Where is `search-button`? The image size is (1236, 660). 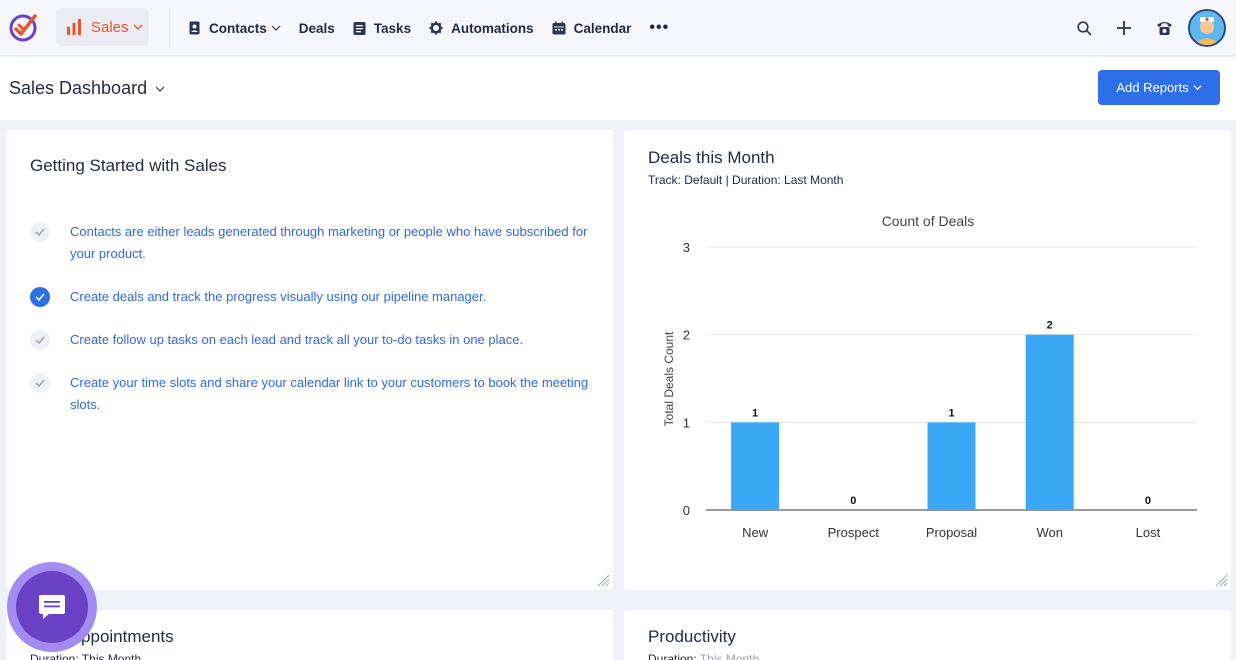
search-button is located at coordinates (1084, 28).